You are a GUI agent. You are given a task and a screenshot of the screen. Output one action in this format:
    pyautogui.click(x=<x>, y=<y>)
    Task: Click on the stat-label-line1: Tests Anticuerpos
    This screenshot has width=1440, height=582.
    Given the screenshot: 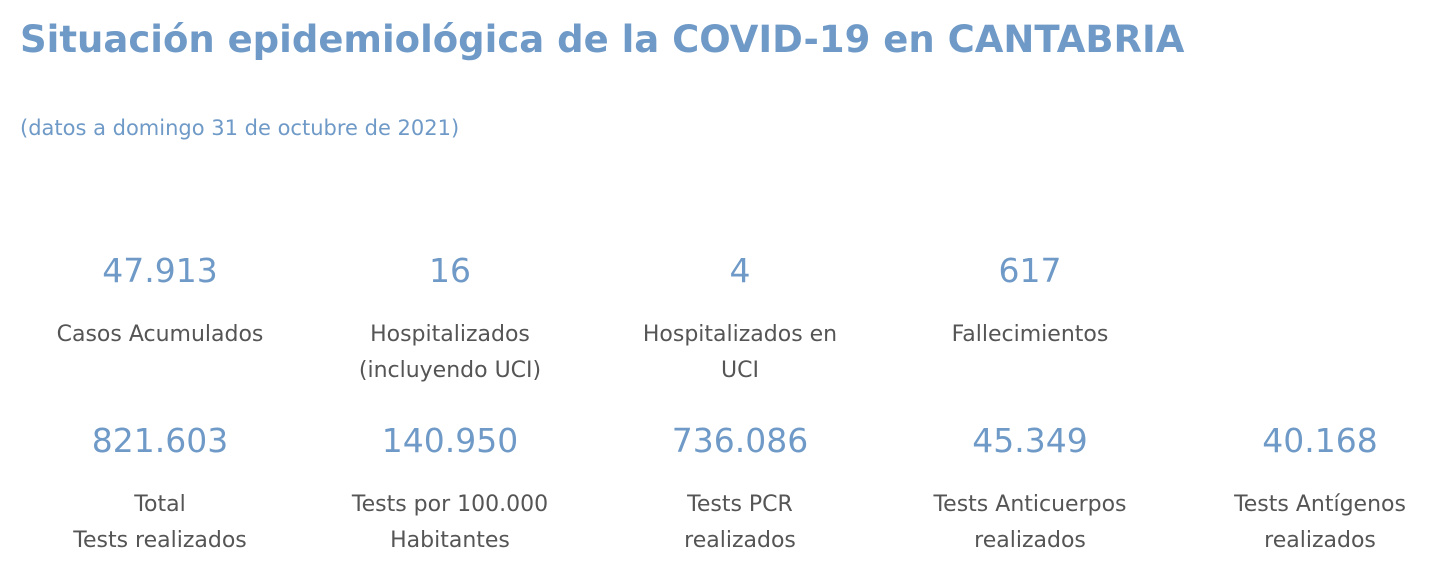 What is the action you would take?
    pyautogui.click(x=1030, y=504)
    